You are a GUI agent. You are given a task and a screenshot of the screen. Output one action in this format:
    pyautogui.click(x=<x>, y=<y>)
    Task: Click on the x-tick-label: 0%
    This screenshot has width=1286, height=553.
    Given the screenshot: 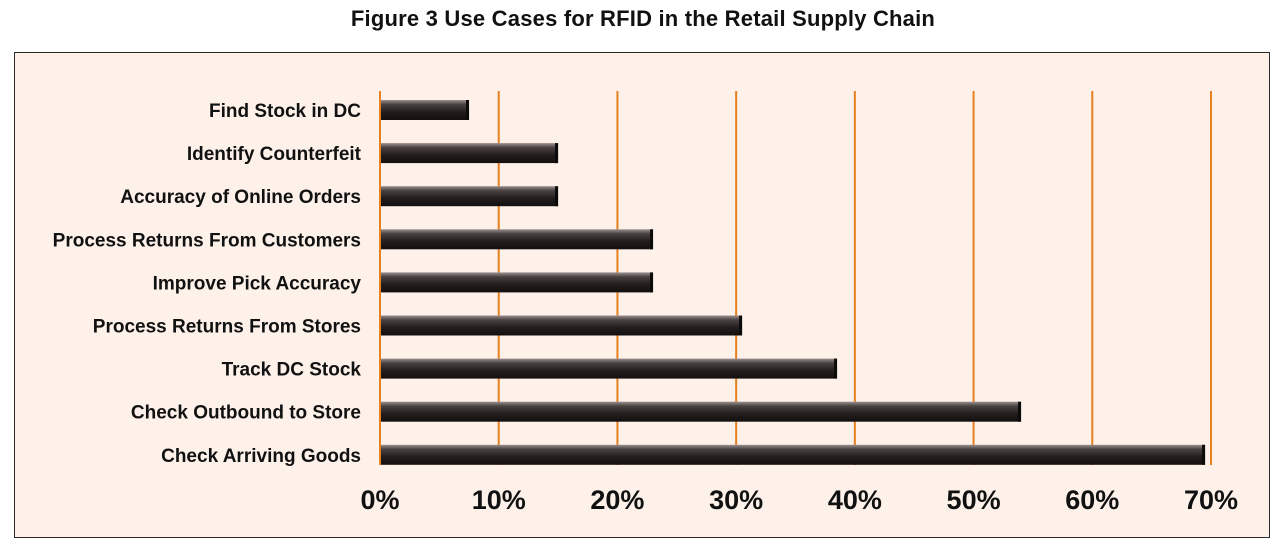 What is the action you would take?
    pyautogui.click(x=379, y=500)
    